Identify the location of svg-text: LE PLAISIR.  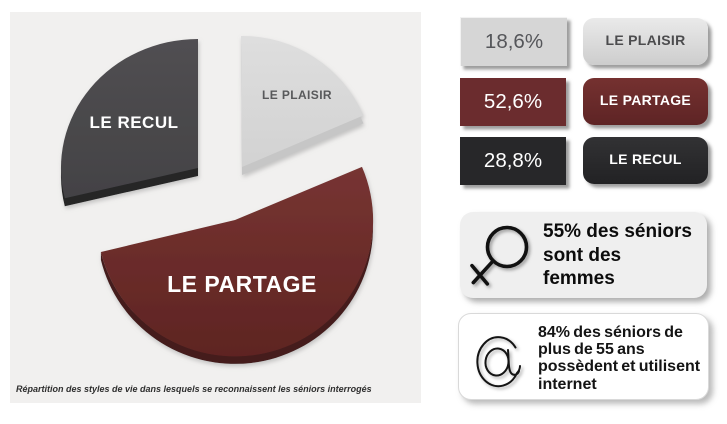
(297, 95).